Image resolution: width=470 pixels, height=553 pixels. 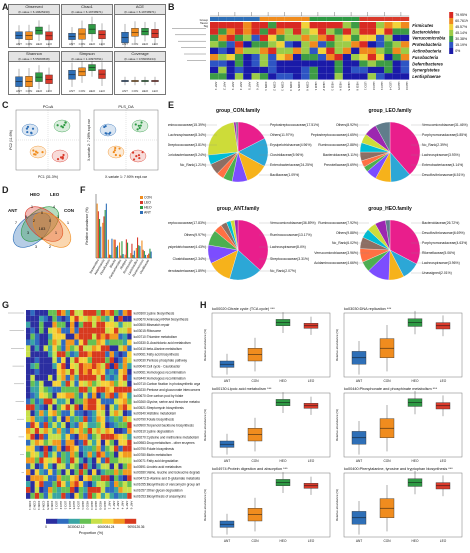 I want to click on pie-label: No_Rank(2.39%), so click(x=435, y=145).